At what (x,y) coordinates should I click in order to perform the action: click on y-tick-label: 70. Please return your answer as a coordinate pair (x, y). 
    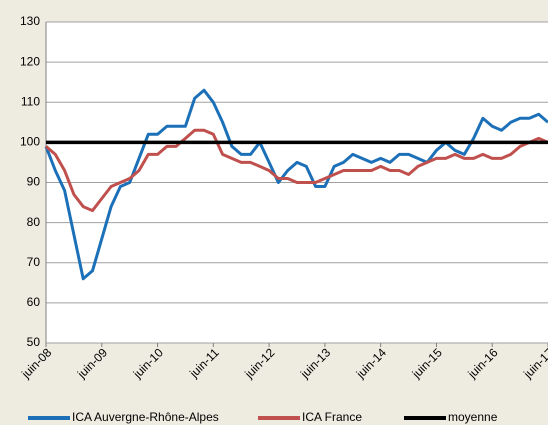
    Looking at the image, I should click on (34, 262).